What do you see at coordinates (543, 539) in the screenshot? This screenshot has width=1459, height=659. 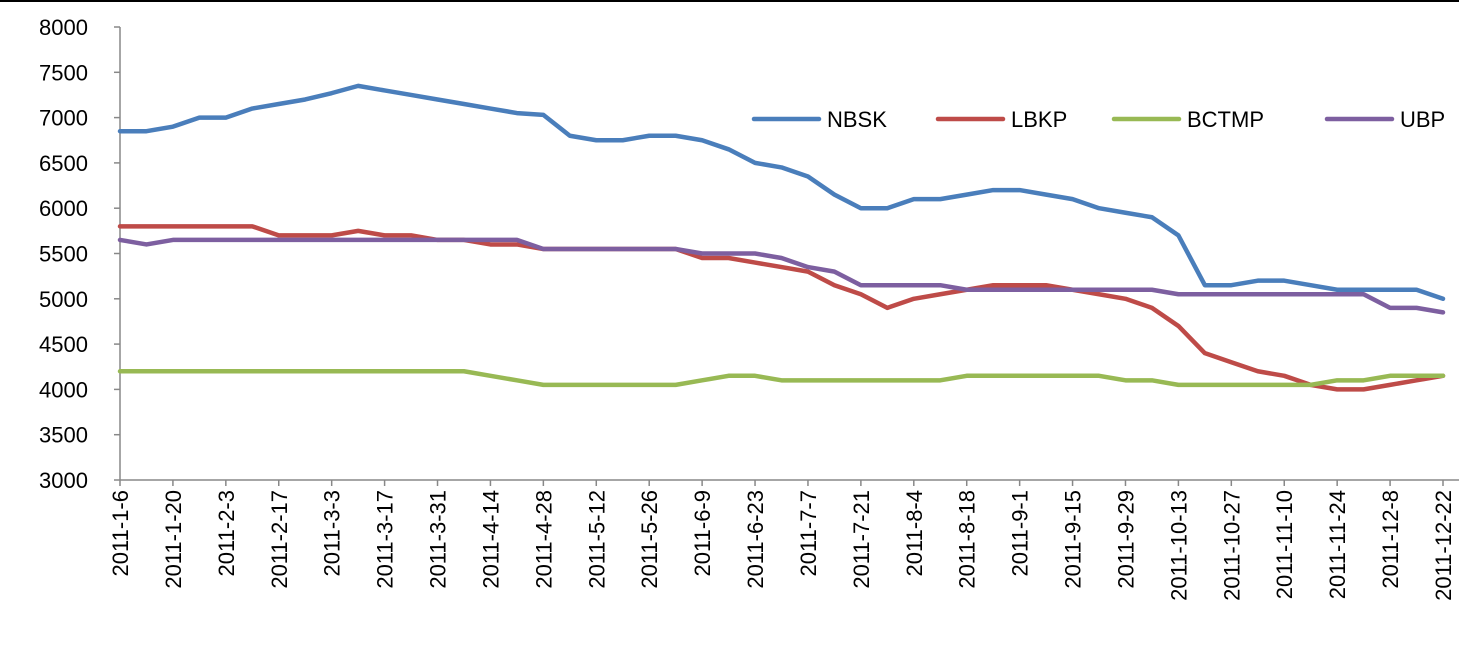 I see `x-tick-label: 2011-4-28` at bounding box center [543, 539].